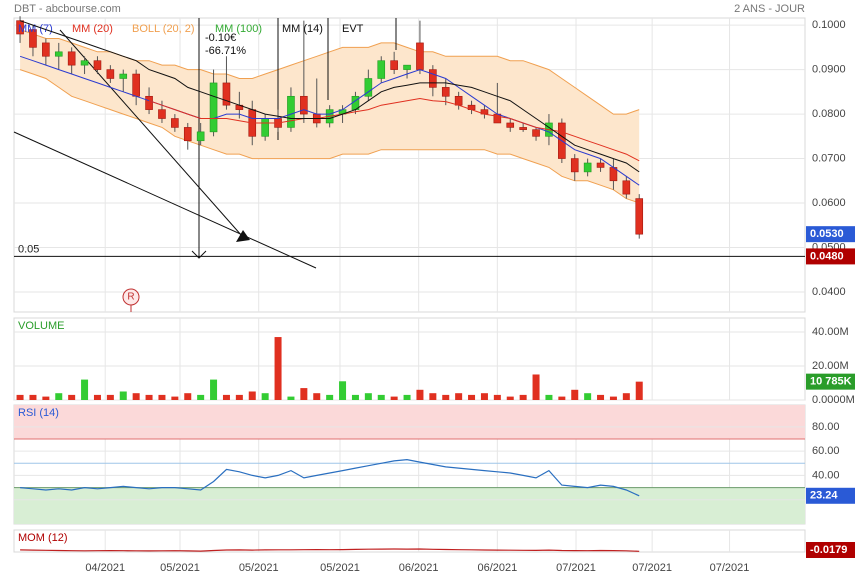 This screenshot has width=855, height=580. I want to click on price-badge-label: 0.0530, so click(827, 234).